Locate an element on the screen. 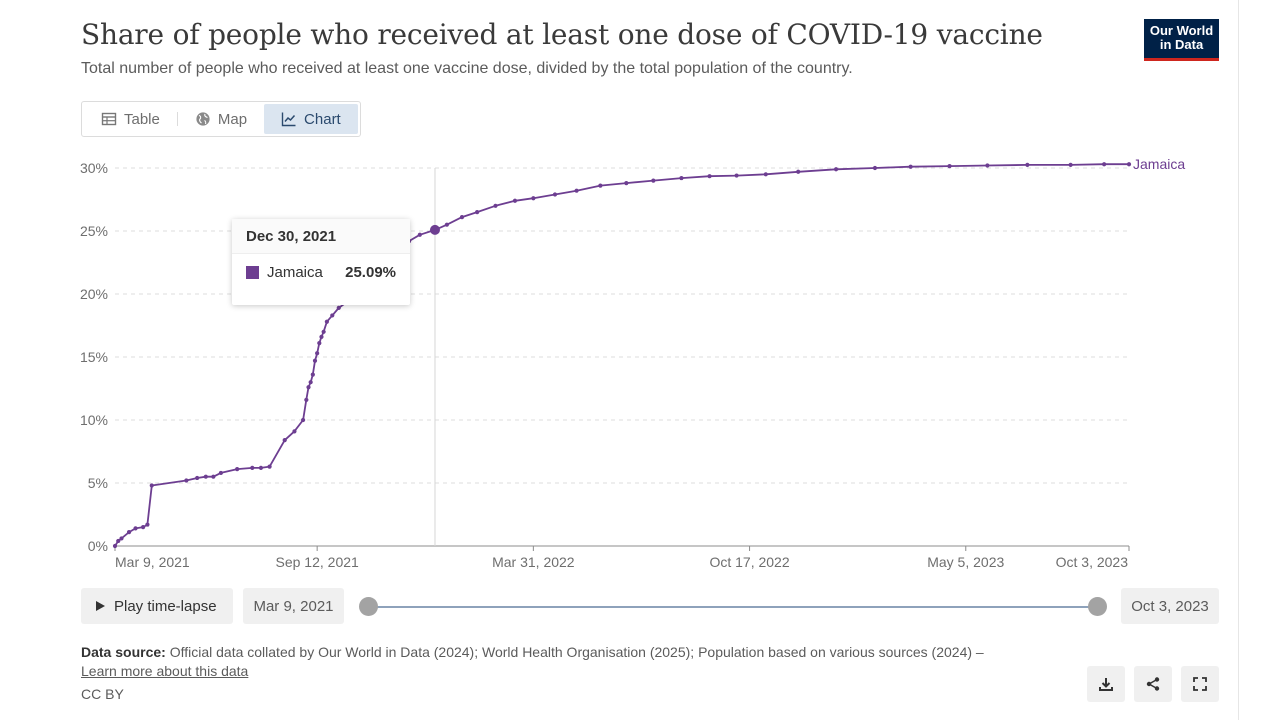  play-timelapse-label: Play time-lapse is located at coordinates (165, 606).